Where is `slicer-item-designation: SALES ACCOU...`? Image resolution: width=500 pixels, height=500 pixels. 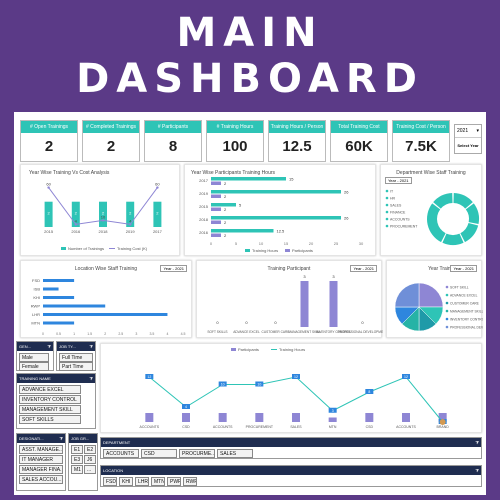
slicer-item-designation: SALES ACCOU... is located at coordinates (41, 479).